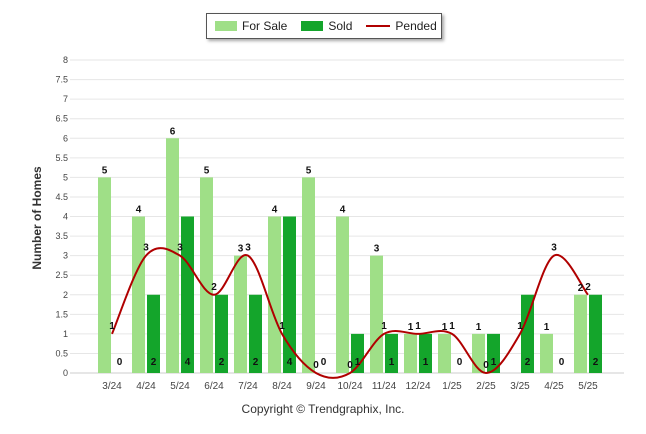  Describe the element at coordinates (226, 26) in the screenshot. I see `for-sale-swatch` at that location.